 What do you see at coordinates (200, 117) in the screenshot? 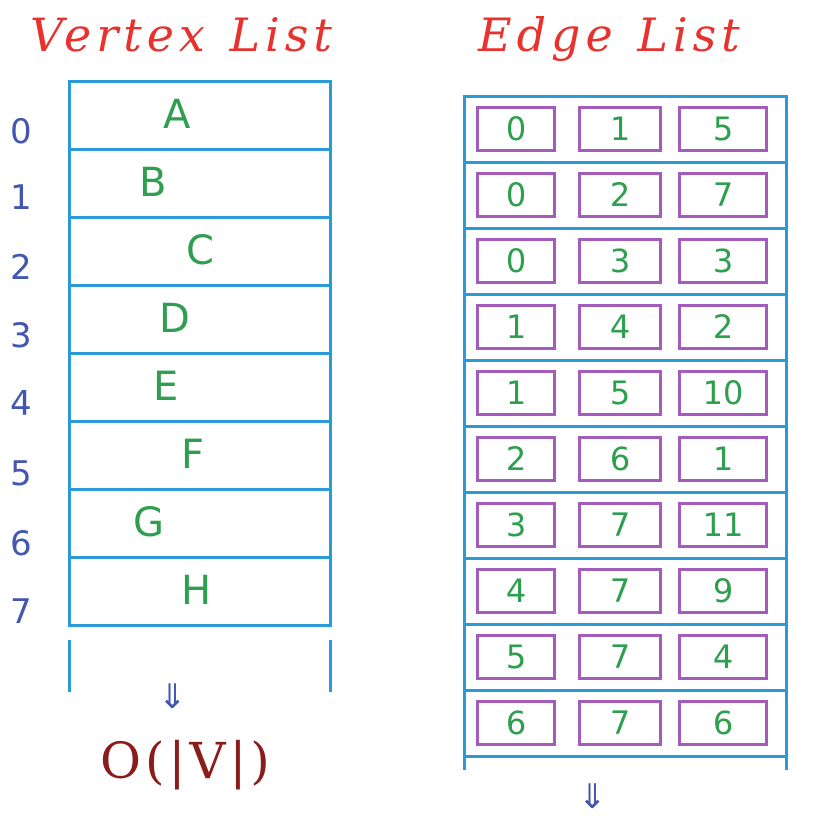
I see `vertex-row: A` at bounding box center [200, 117].